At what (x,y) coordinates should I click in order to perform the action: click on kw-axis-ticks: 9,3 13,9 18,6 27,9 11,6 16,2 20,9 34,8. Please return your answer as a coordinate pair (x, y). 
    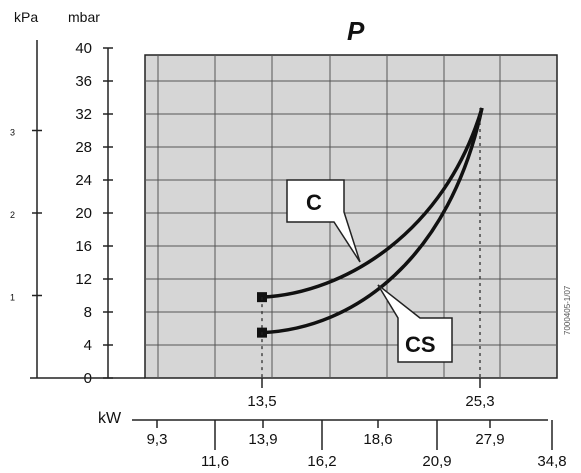
    Looking at the image, I should click on (357, 445).